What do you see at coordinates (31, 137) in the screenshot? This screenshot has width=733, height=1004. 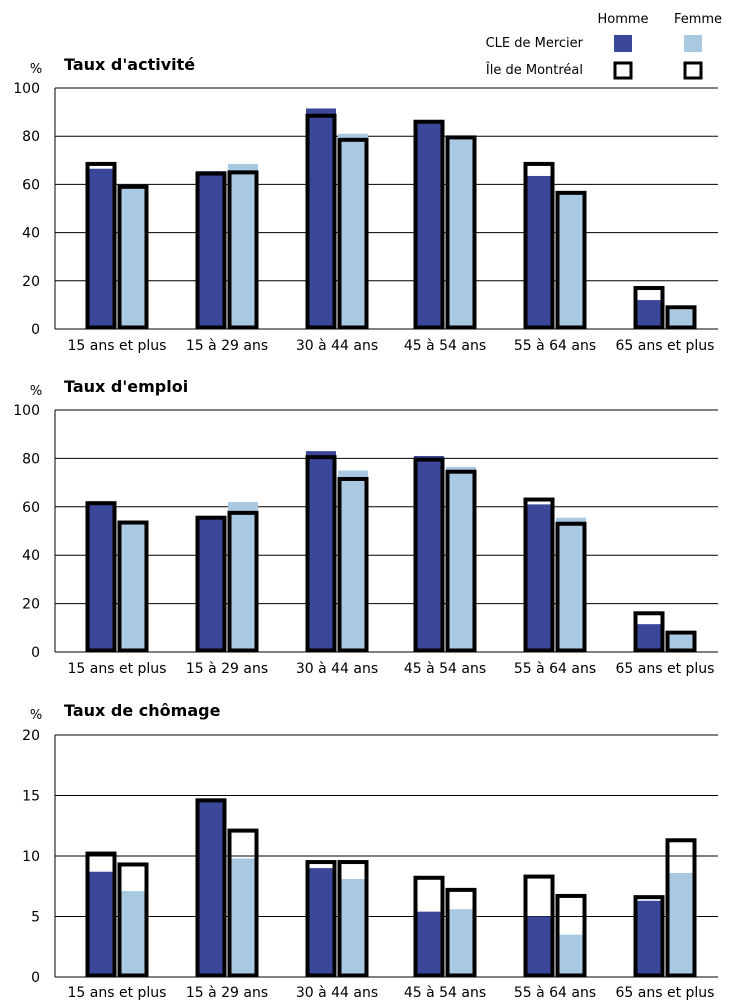 I see `y-tick-label: 80` at bounding box center [31, 137].